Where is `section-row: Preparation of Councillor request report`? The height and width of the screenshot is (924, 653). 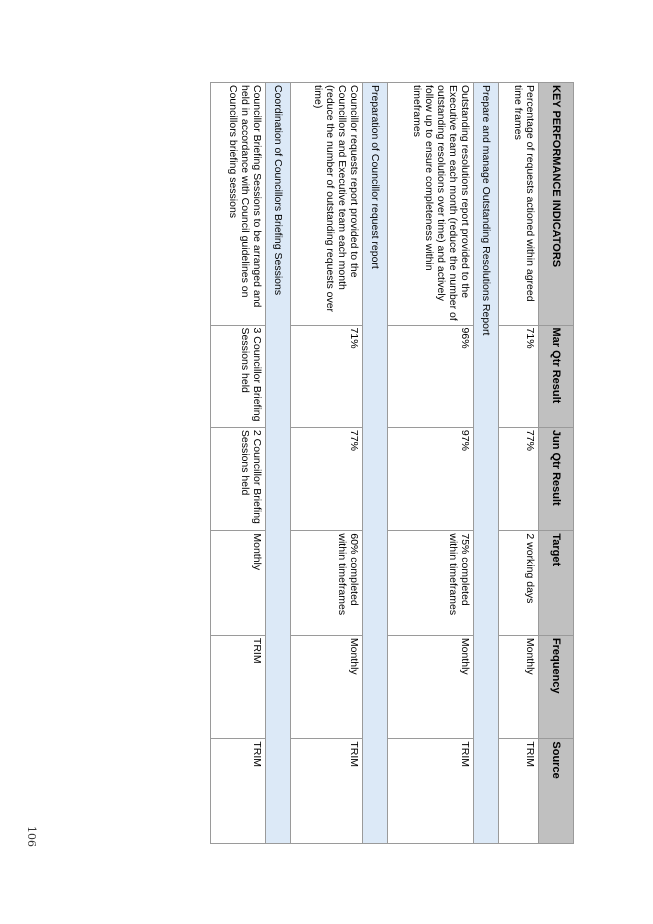
section-row: Preparation of Councillor request report is located at coordinates (375, 463).